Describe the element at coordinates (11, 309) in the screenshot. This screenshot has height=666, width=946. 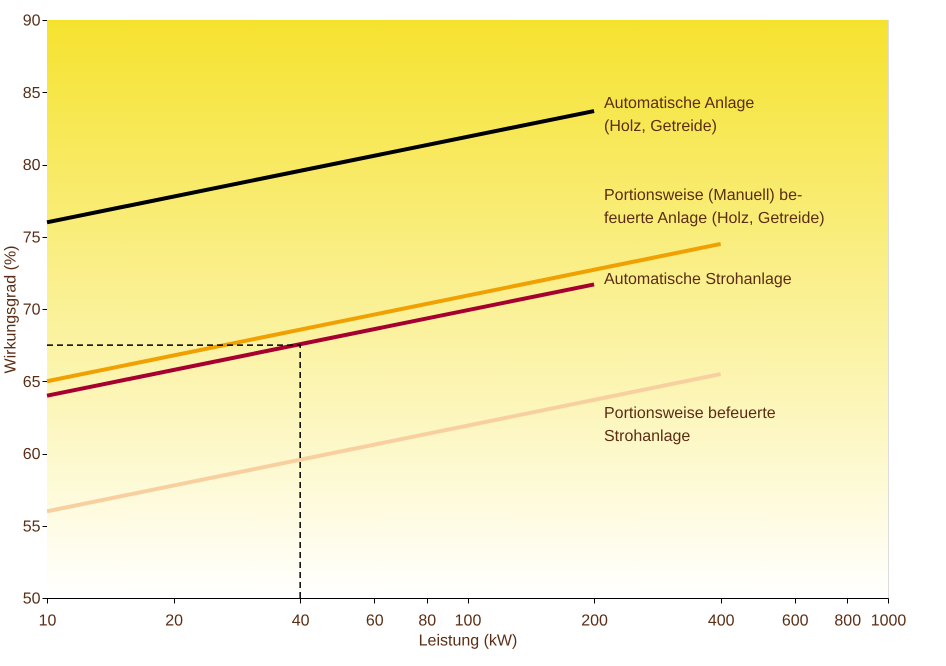
I see `y-axis-title: Wirkungsgrad (%)` at that location.